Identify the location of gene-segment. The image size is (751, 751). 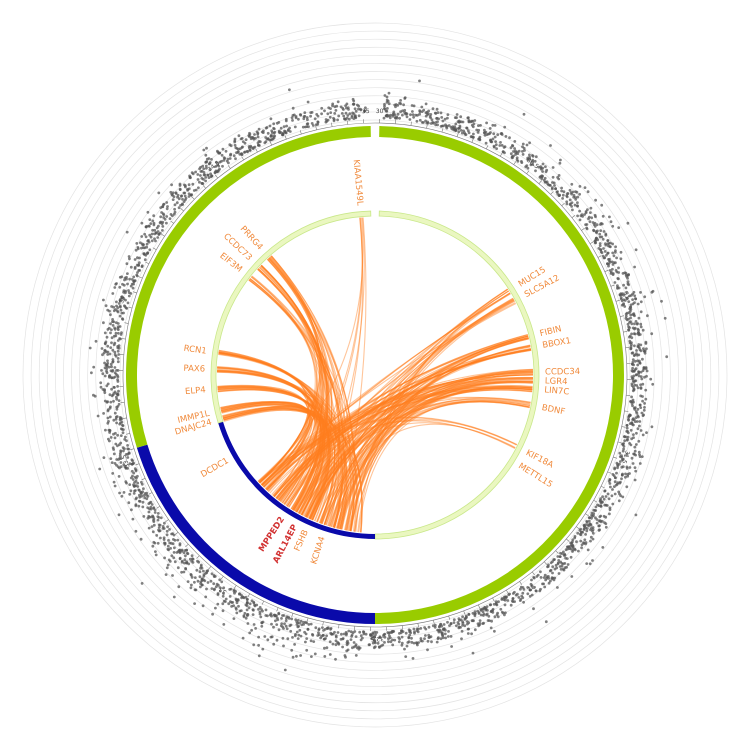
(291, 317).